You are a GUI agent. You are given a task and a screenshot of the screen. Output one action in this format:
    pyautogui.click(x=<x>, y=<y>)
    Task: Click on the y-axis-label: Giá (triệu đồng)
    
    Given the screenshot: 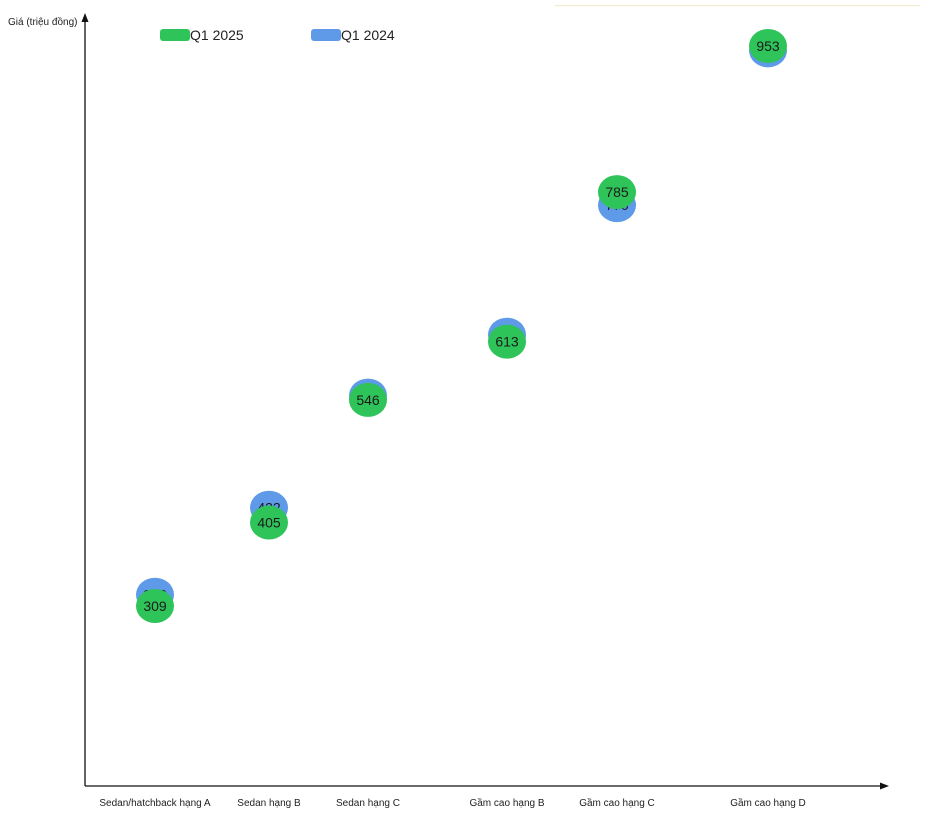 What is the action you would take?
    pyautogui.click(x=42, y=22)
    